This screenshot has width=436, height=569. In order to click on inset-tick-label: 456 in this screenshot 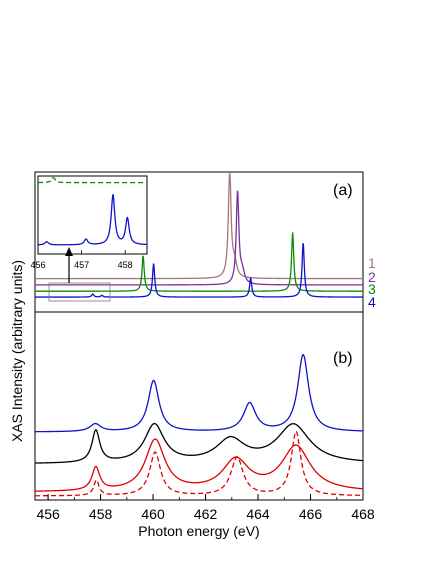, I will do `click(37, 265)`.